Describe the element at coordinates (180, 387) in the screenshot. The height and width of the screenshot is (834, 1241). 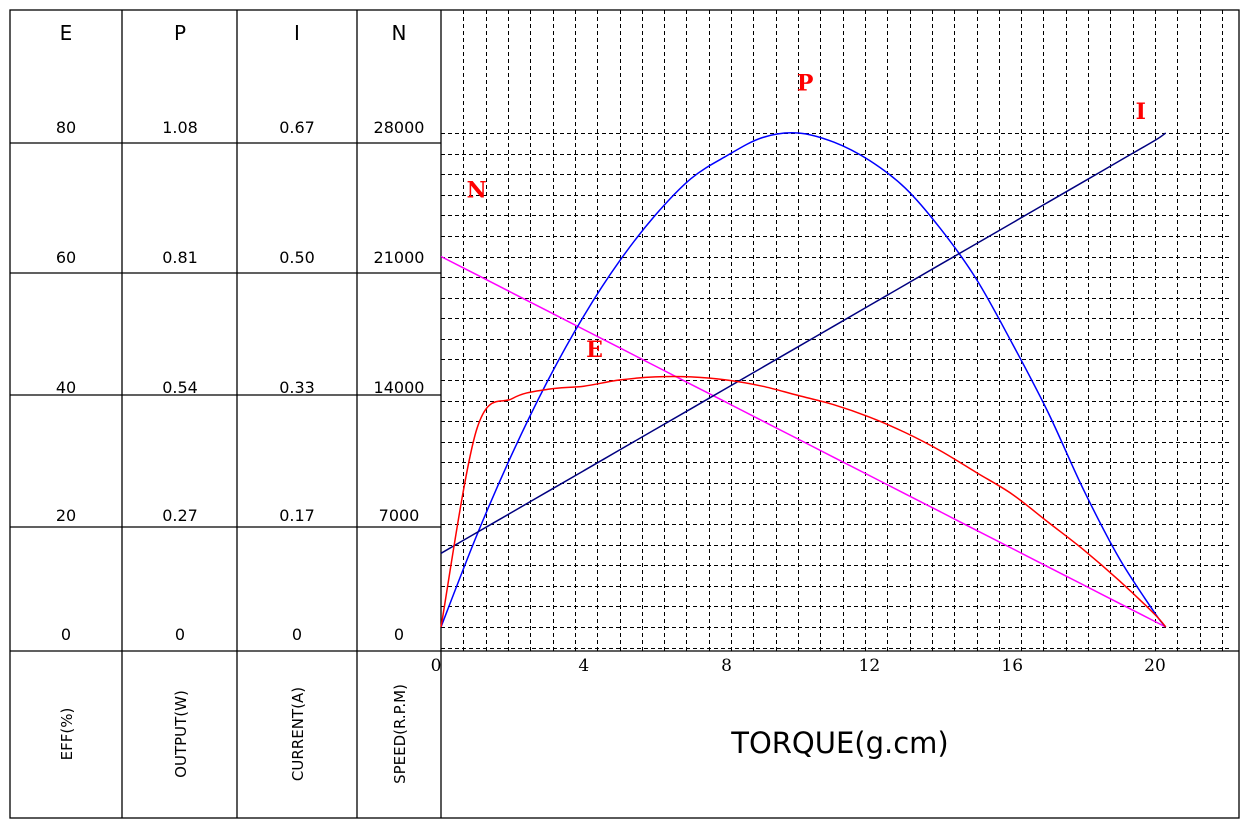
I see `y-tick-label: 0.54` at that location.